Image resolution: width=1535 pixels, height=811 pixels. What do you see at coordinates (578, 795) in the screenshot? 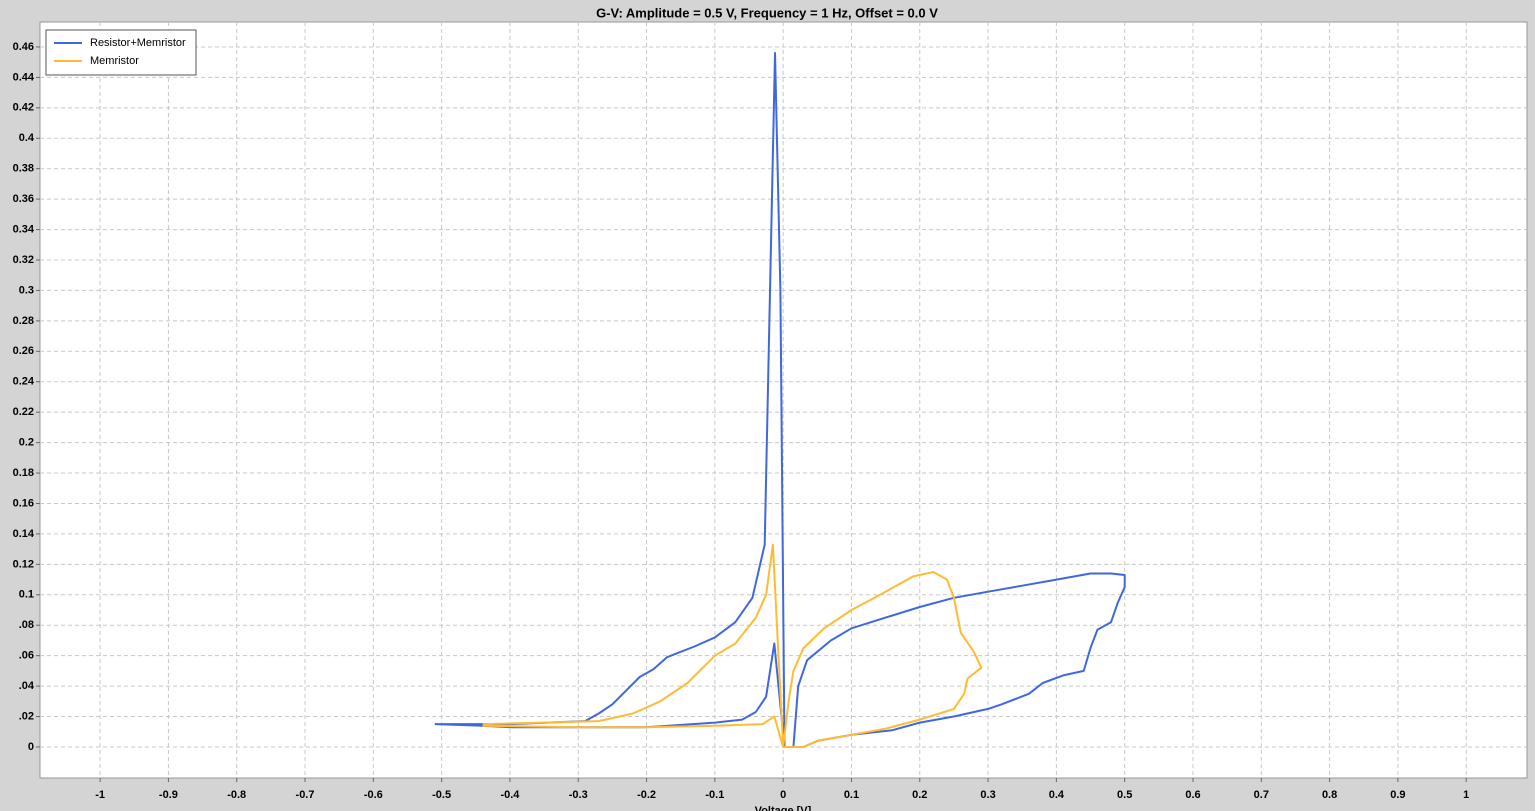
I see `x-tick-label: -0.3` at bounding box center [578, 795].